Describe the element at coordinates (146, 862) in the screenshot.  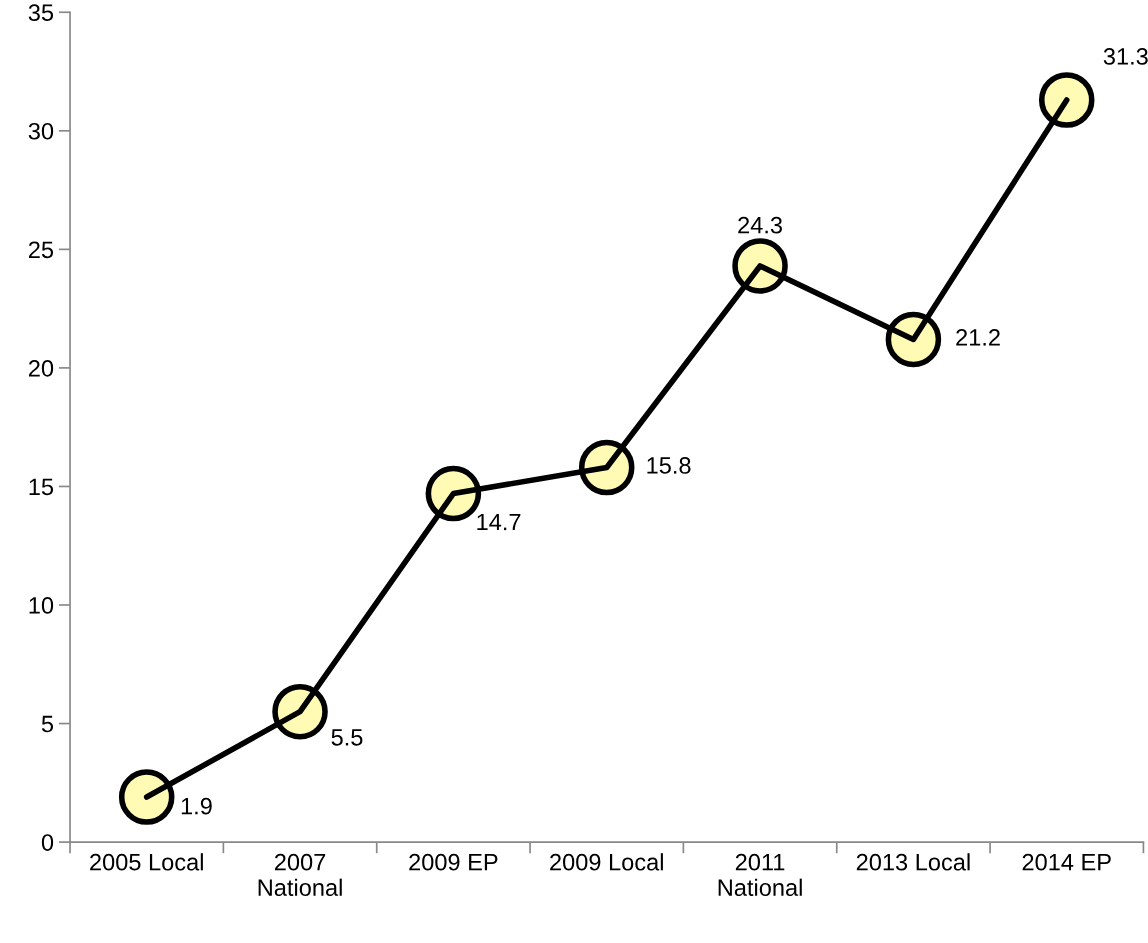
I see `x-tick-label: 2005 Local` at that location.